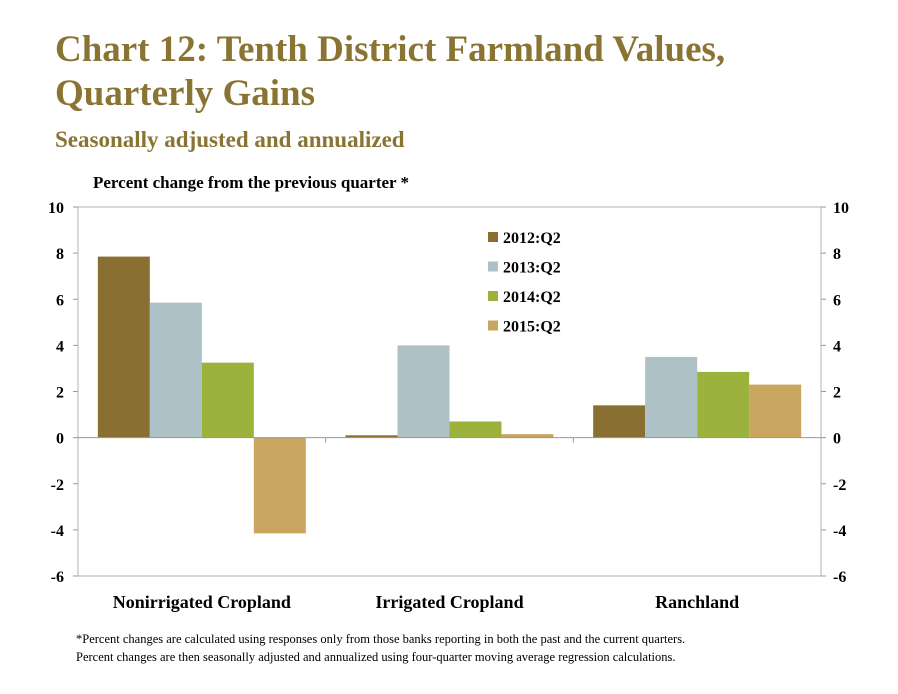 This screenshot has width=898, height=694. Describe the element at coordinates (532, 238) in the screenshot. I see `legend-label: 2012:Q2` at that location.